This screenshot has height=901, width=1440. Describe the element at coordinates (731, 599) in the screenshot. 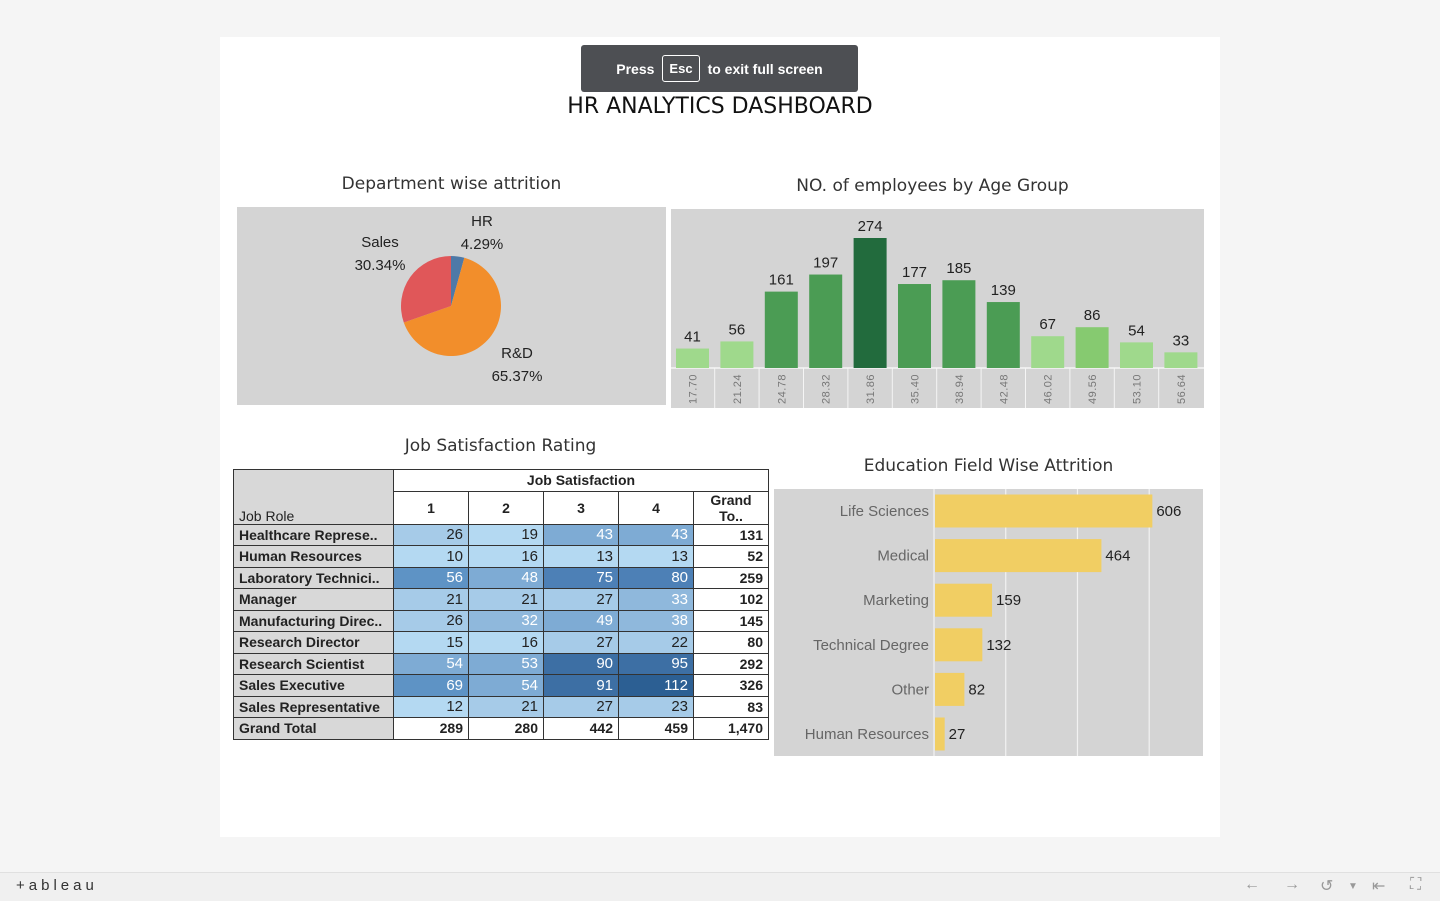

I see `row-grand-total: 102` at that location.